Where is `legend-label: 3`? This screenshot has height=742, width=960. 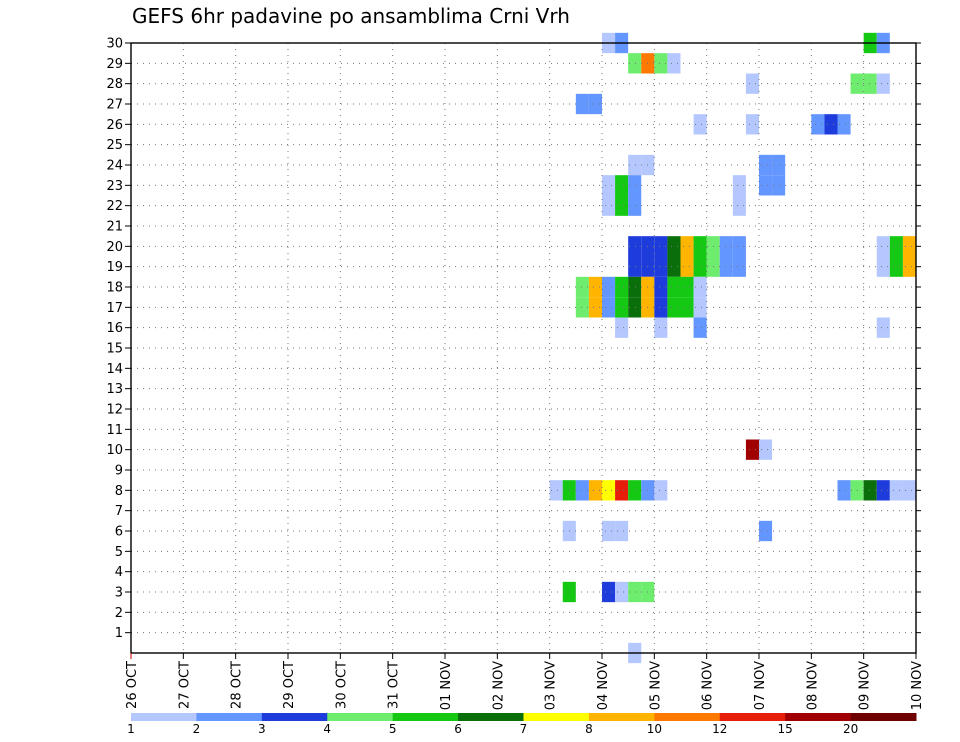
legend-label: 3 is located at coordinates (262, 729).